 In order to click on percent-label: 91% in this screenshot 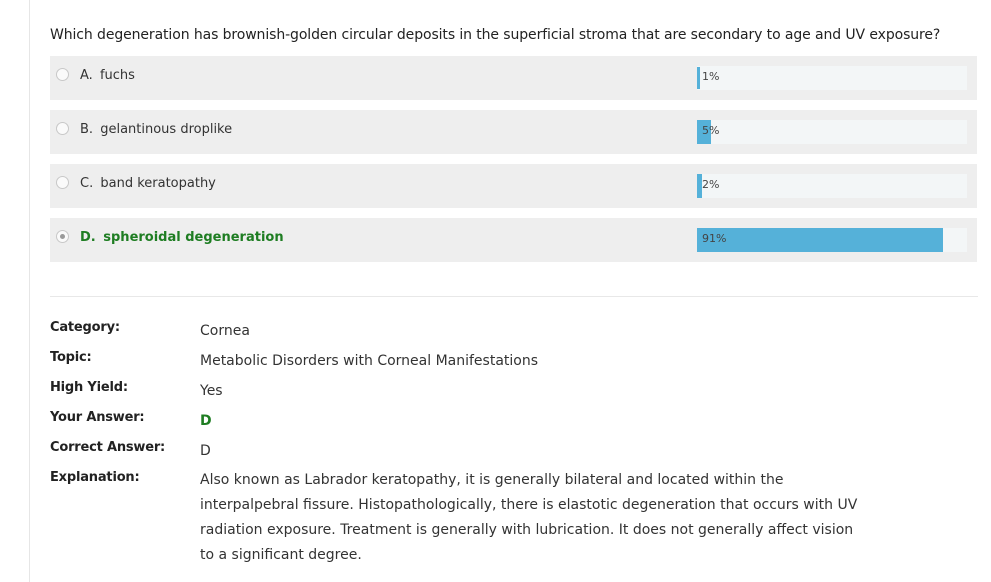, I will do `click(714, 238)`.